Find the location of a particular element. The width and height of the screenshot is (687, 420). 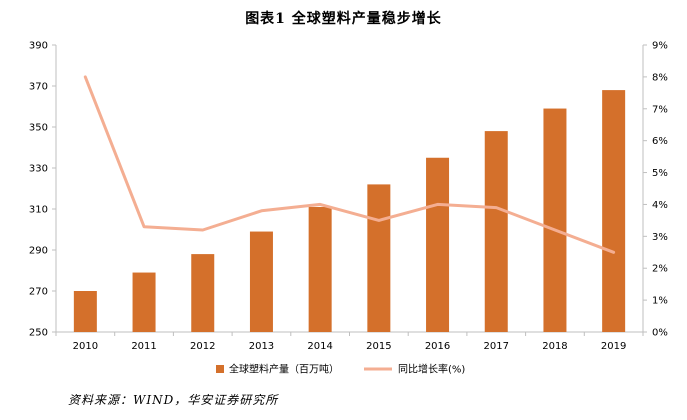

x-tick-label: 2010 is located at coordinates (85, 346).